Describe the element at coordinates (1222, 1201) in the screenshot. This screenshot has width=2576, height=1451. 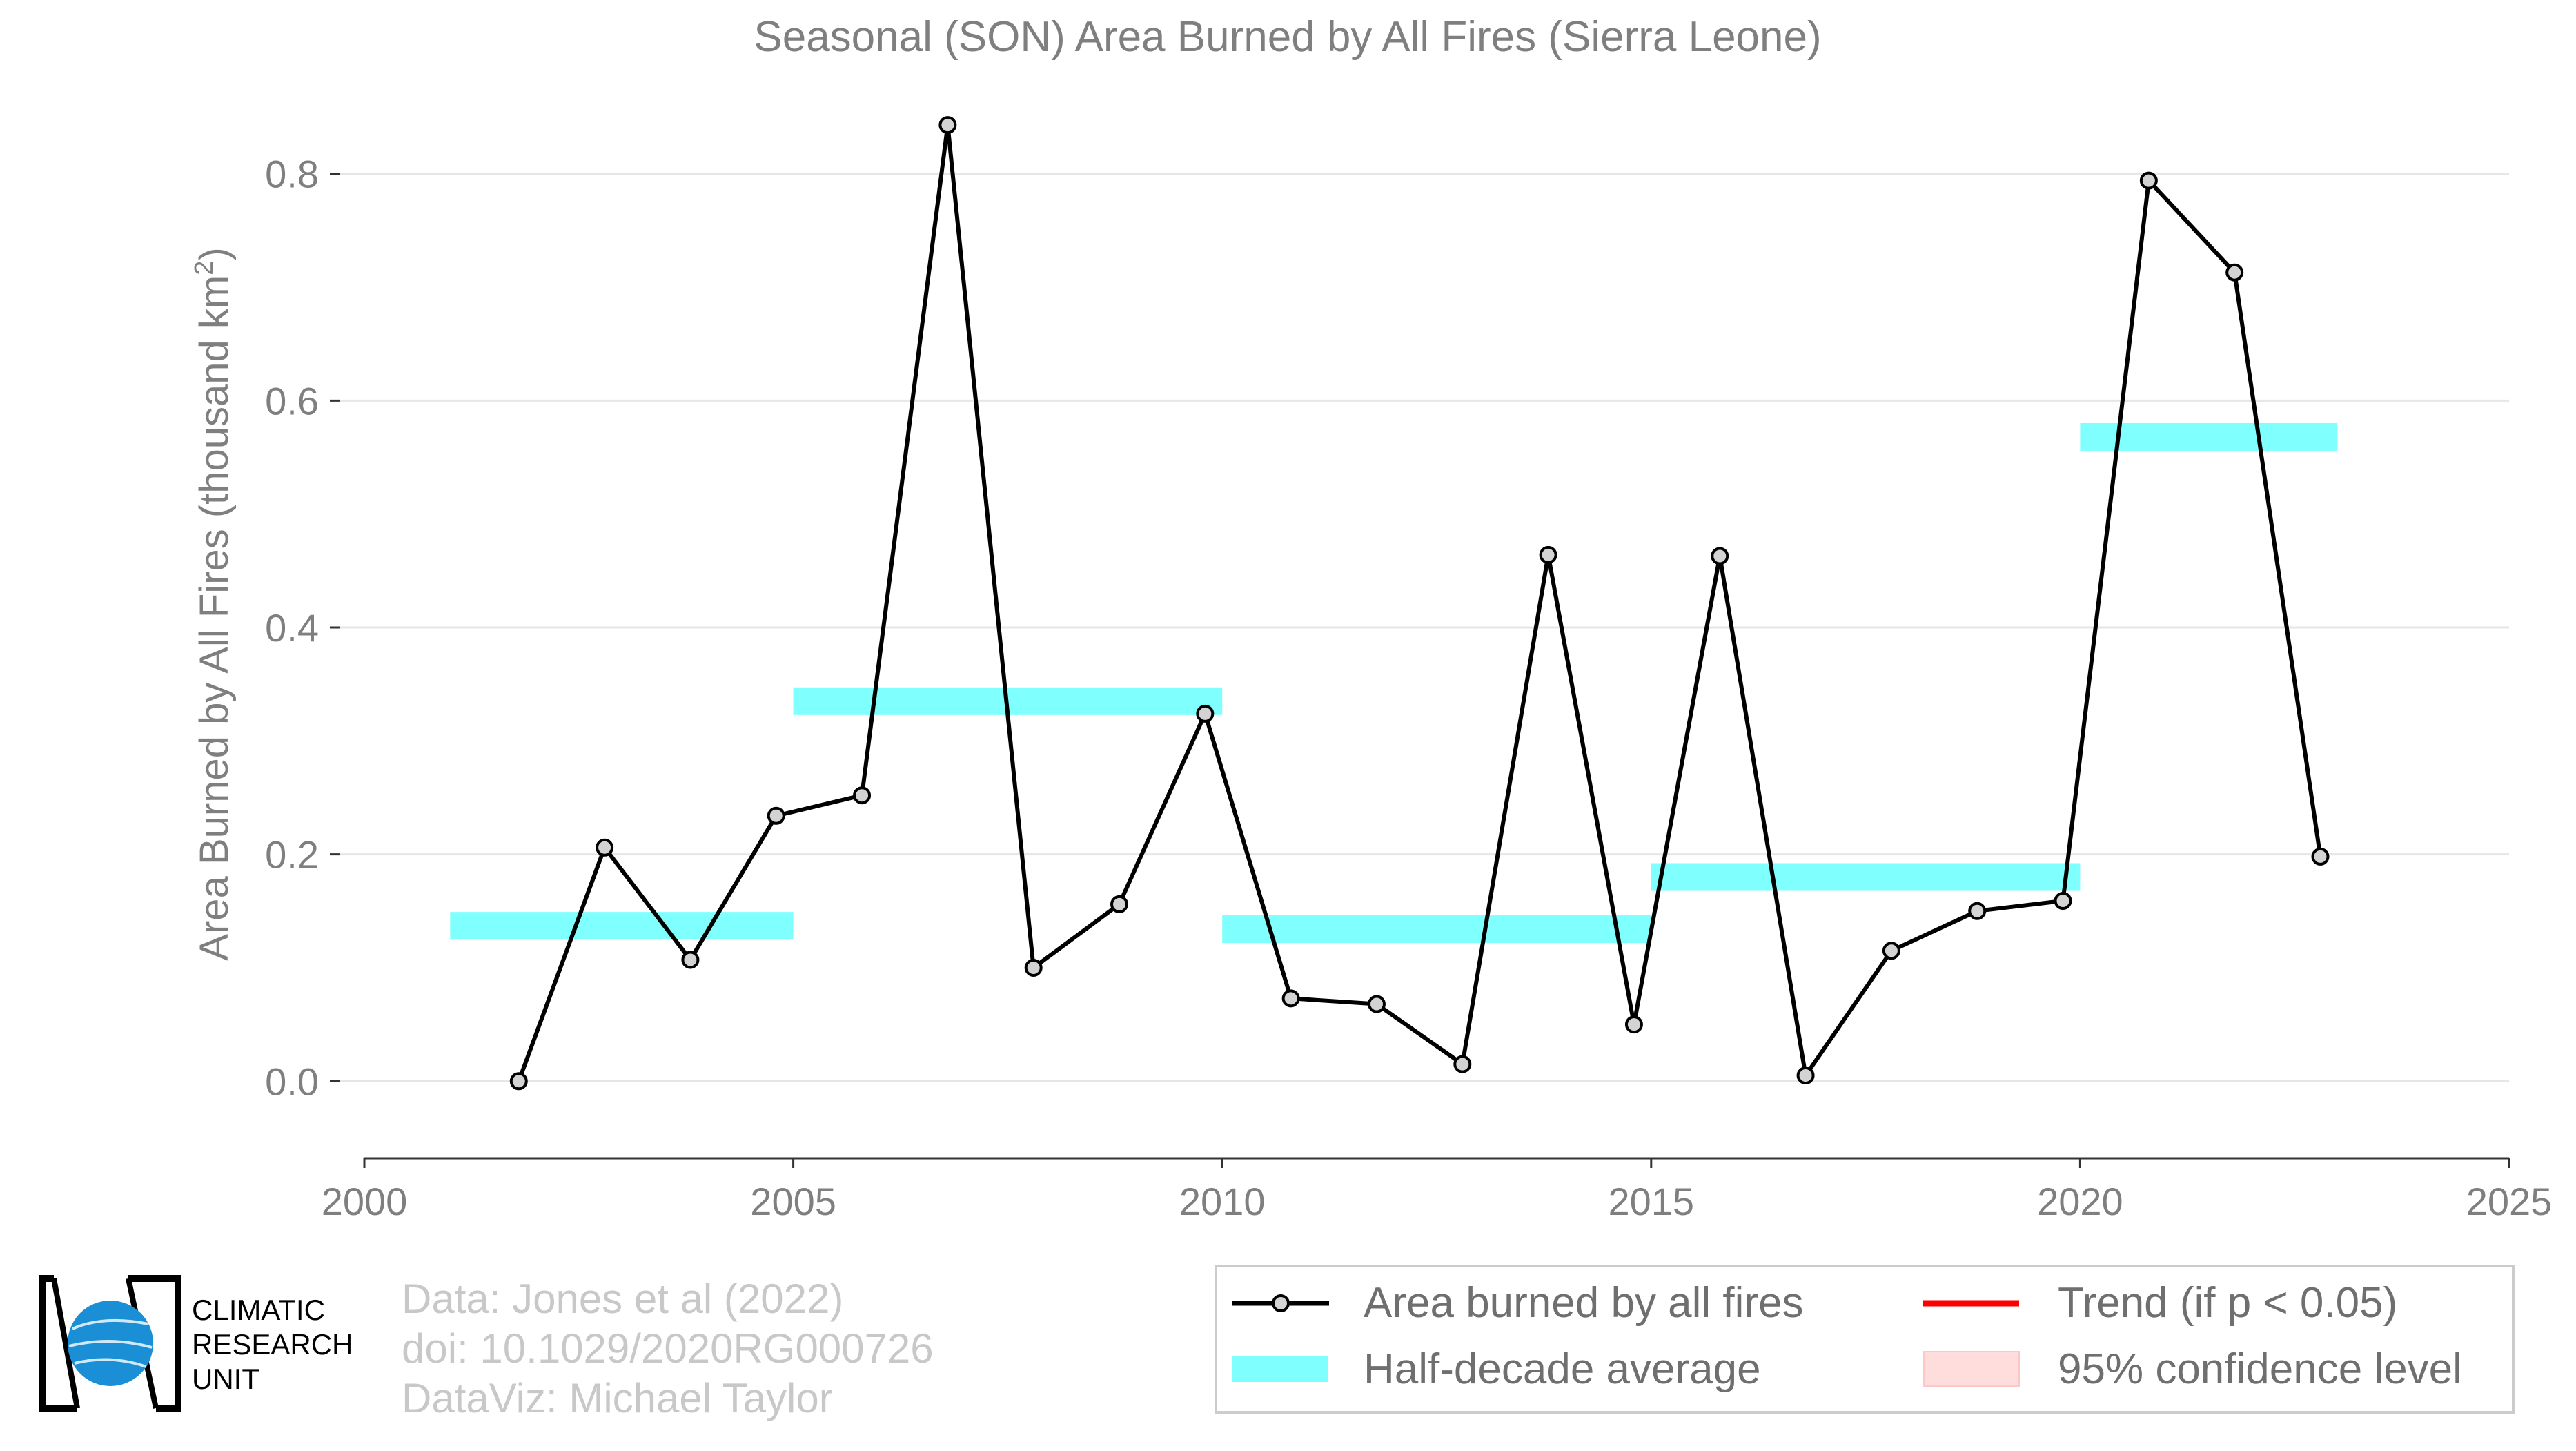
I see `x-tick-label-2: 2010` at that location.